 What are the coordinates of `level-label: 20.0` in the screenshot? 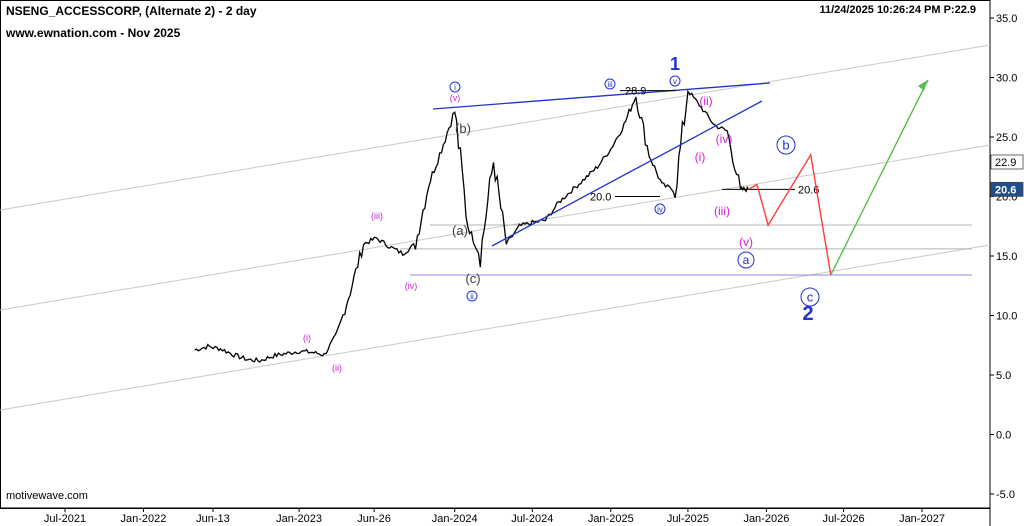 It's located at (600, 198).